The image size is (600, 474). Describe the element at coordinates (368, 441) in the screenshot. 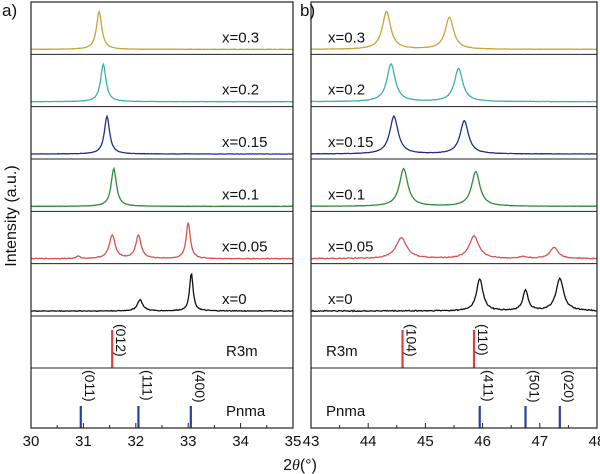

I see `x-tick-label: 44` at that location.